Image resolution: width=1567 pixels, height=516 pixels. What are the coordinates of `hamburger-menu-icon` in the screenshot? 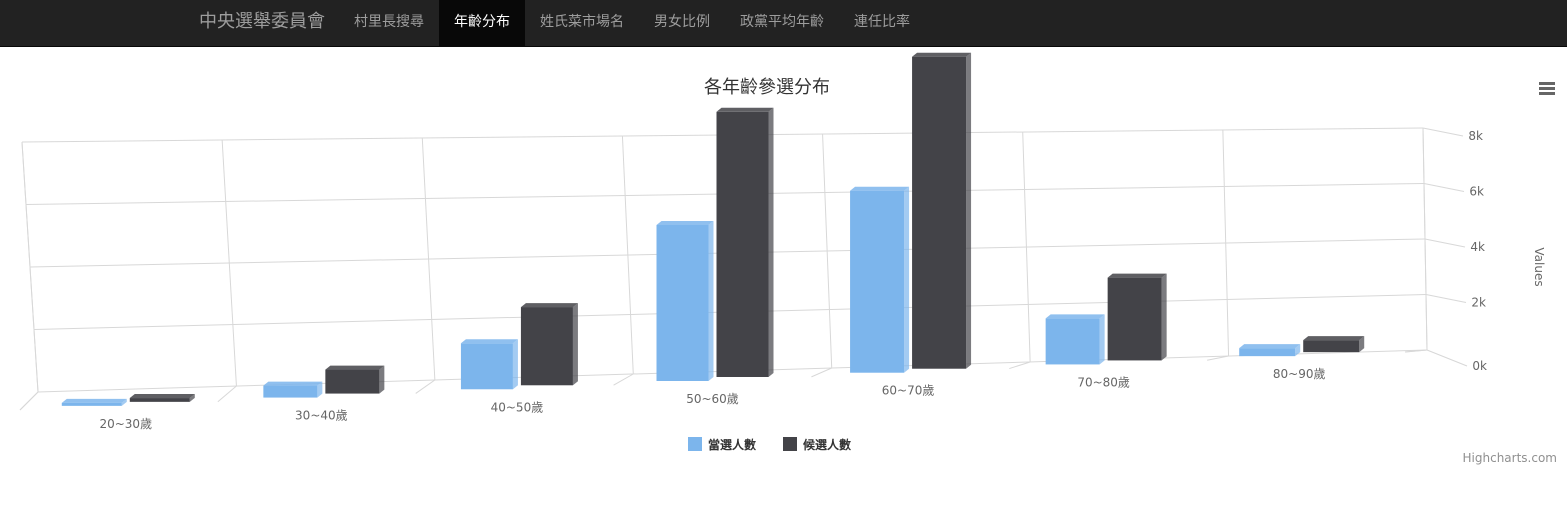 It's located at (1547, 88).